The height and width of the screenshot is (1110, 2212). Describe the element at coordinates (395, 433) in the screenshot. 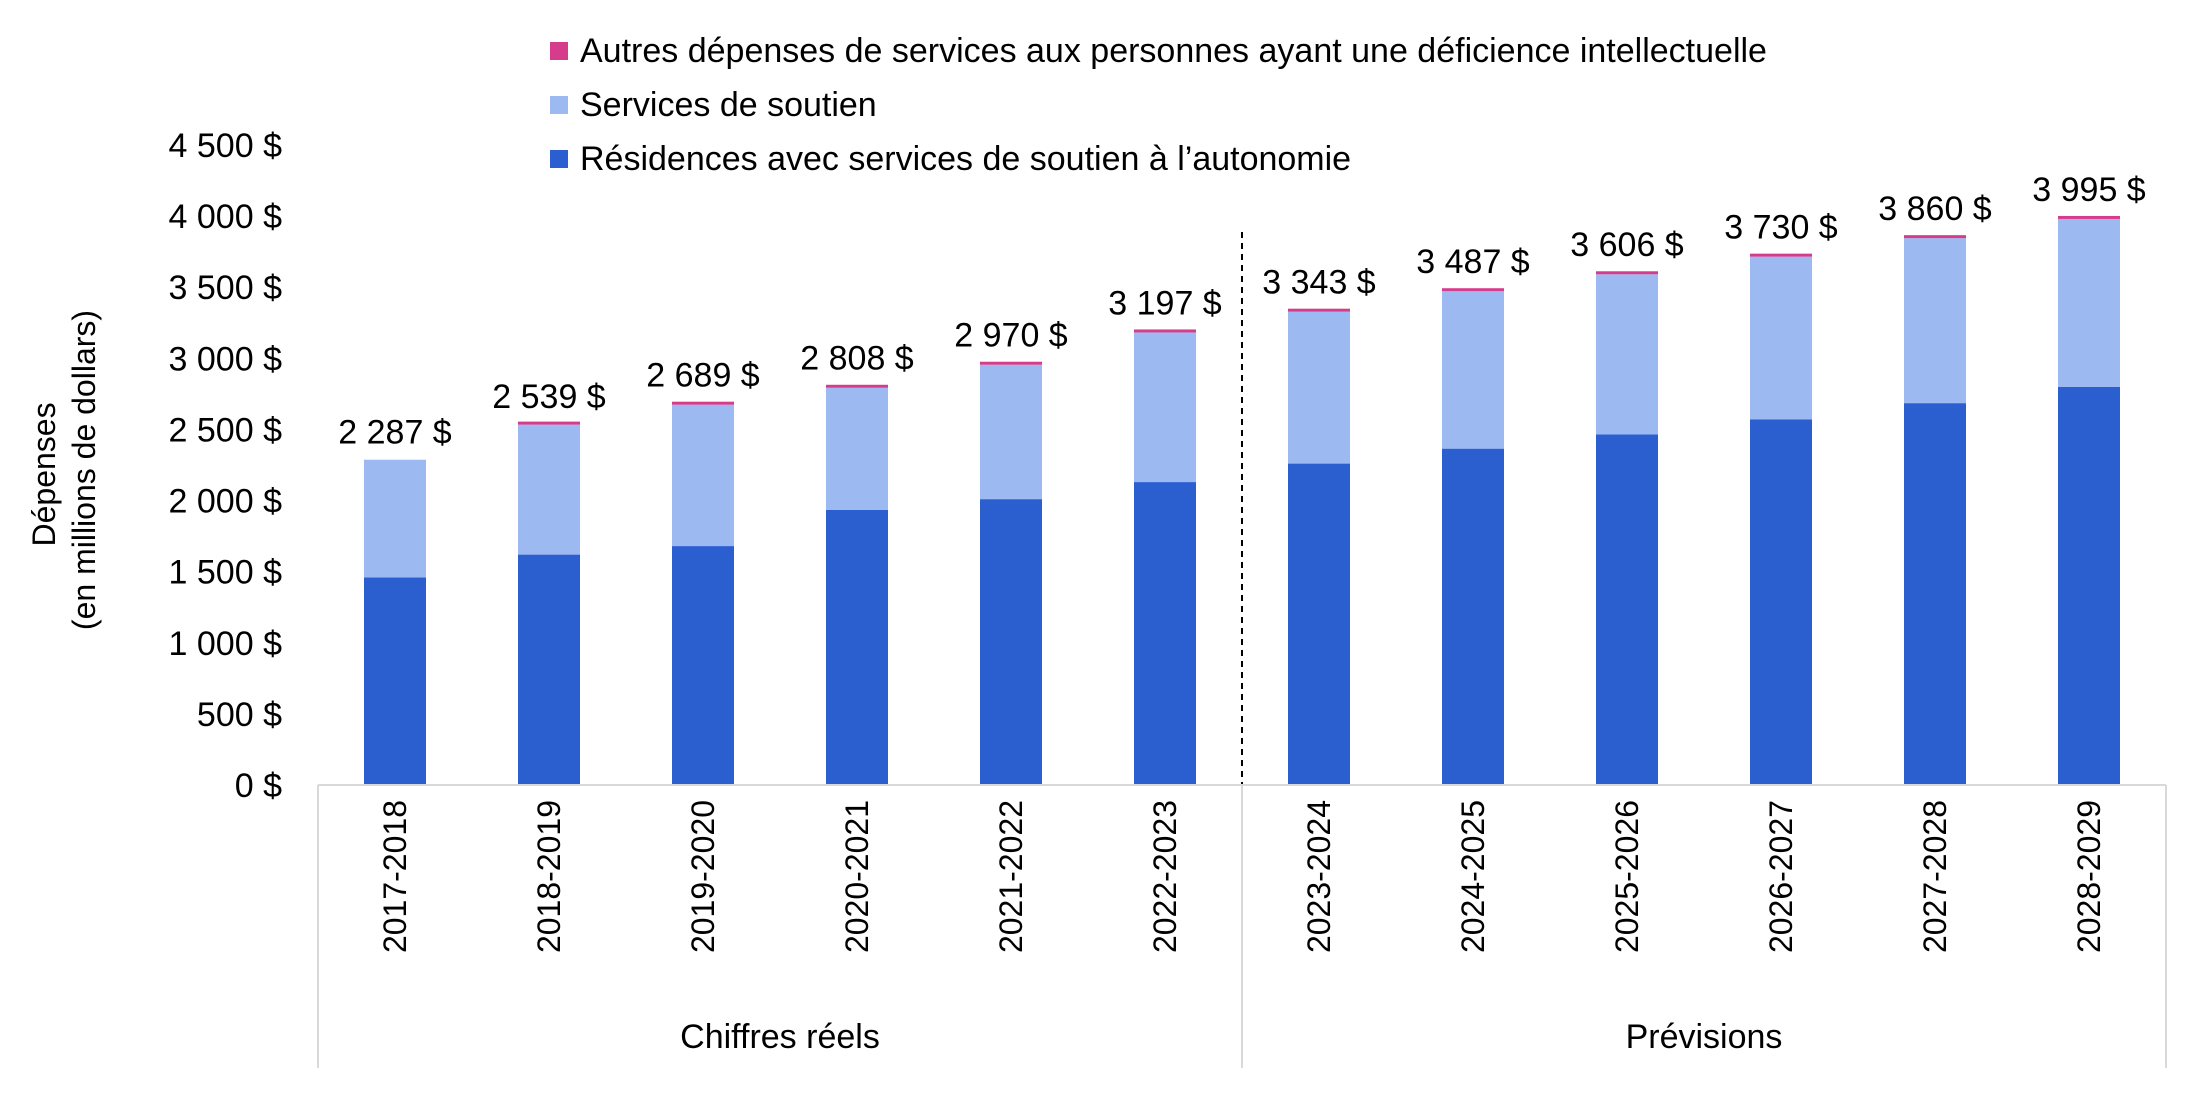

I see `total-label: 2 287 $` at that location.